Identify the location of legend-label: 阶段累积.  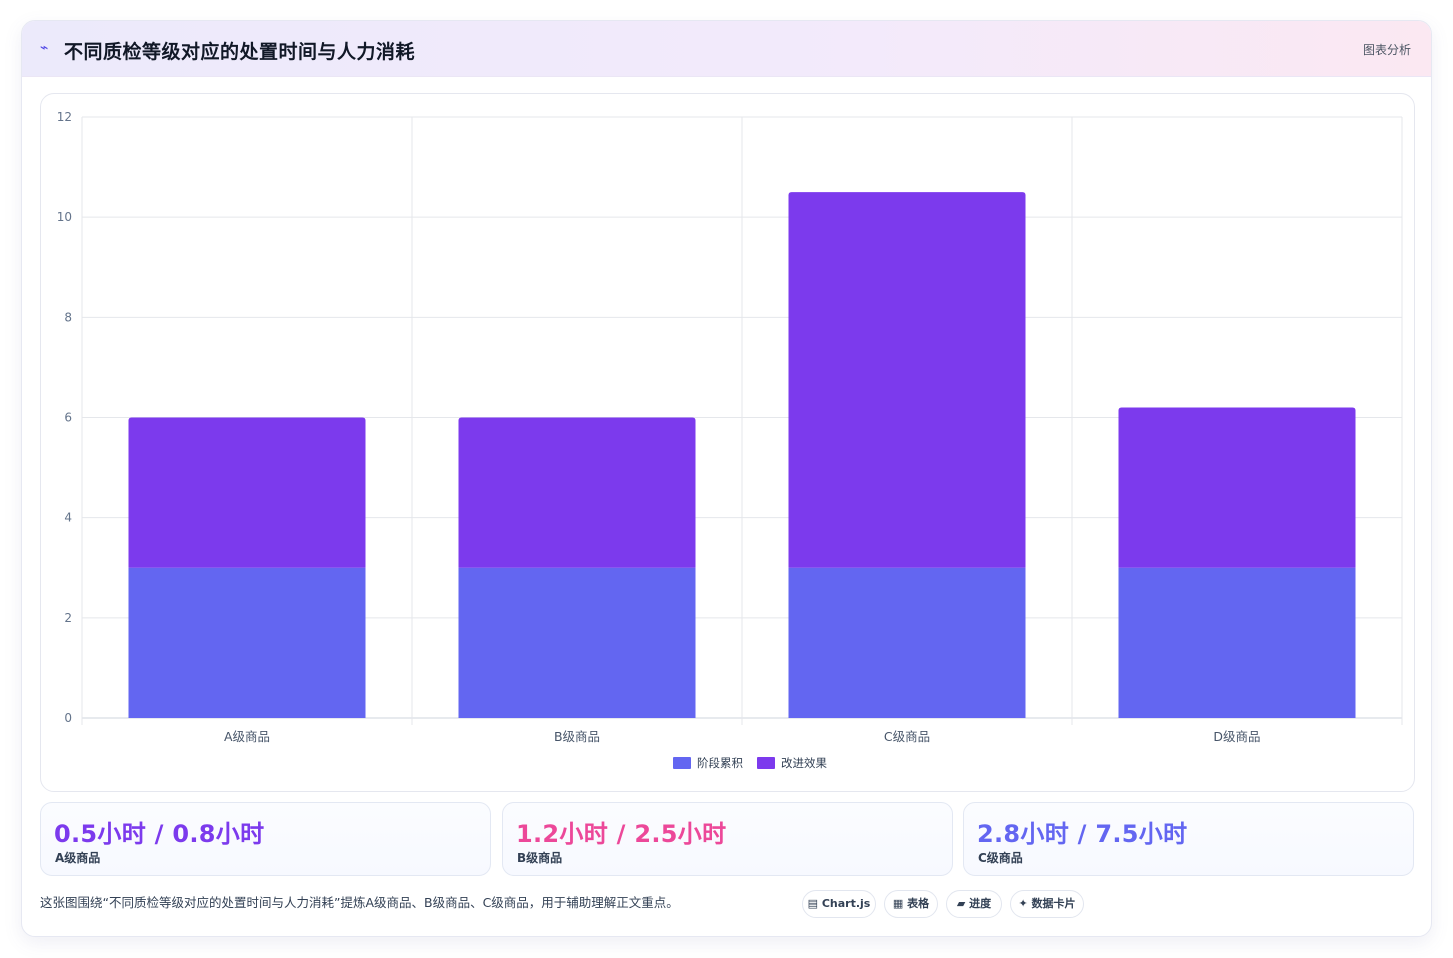
(720, 763).